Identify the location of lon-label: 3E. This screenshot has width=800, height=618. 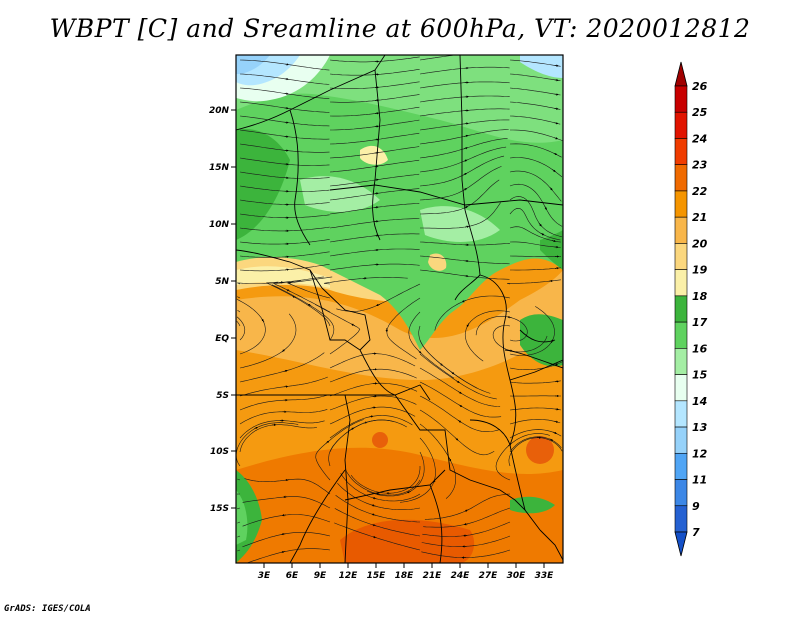
(264, 576).